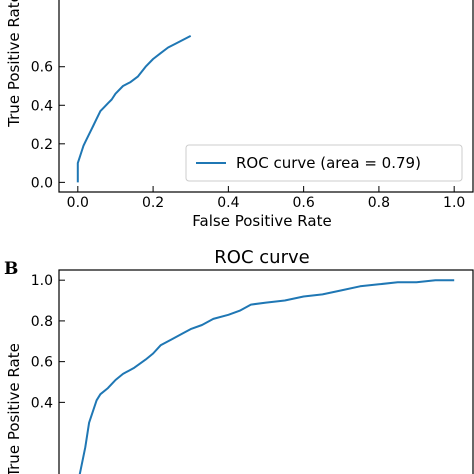 The height and width of the screenshot is (474, 474). I want to click on legend-box, so click(324, 163).